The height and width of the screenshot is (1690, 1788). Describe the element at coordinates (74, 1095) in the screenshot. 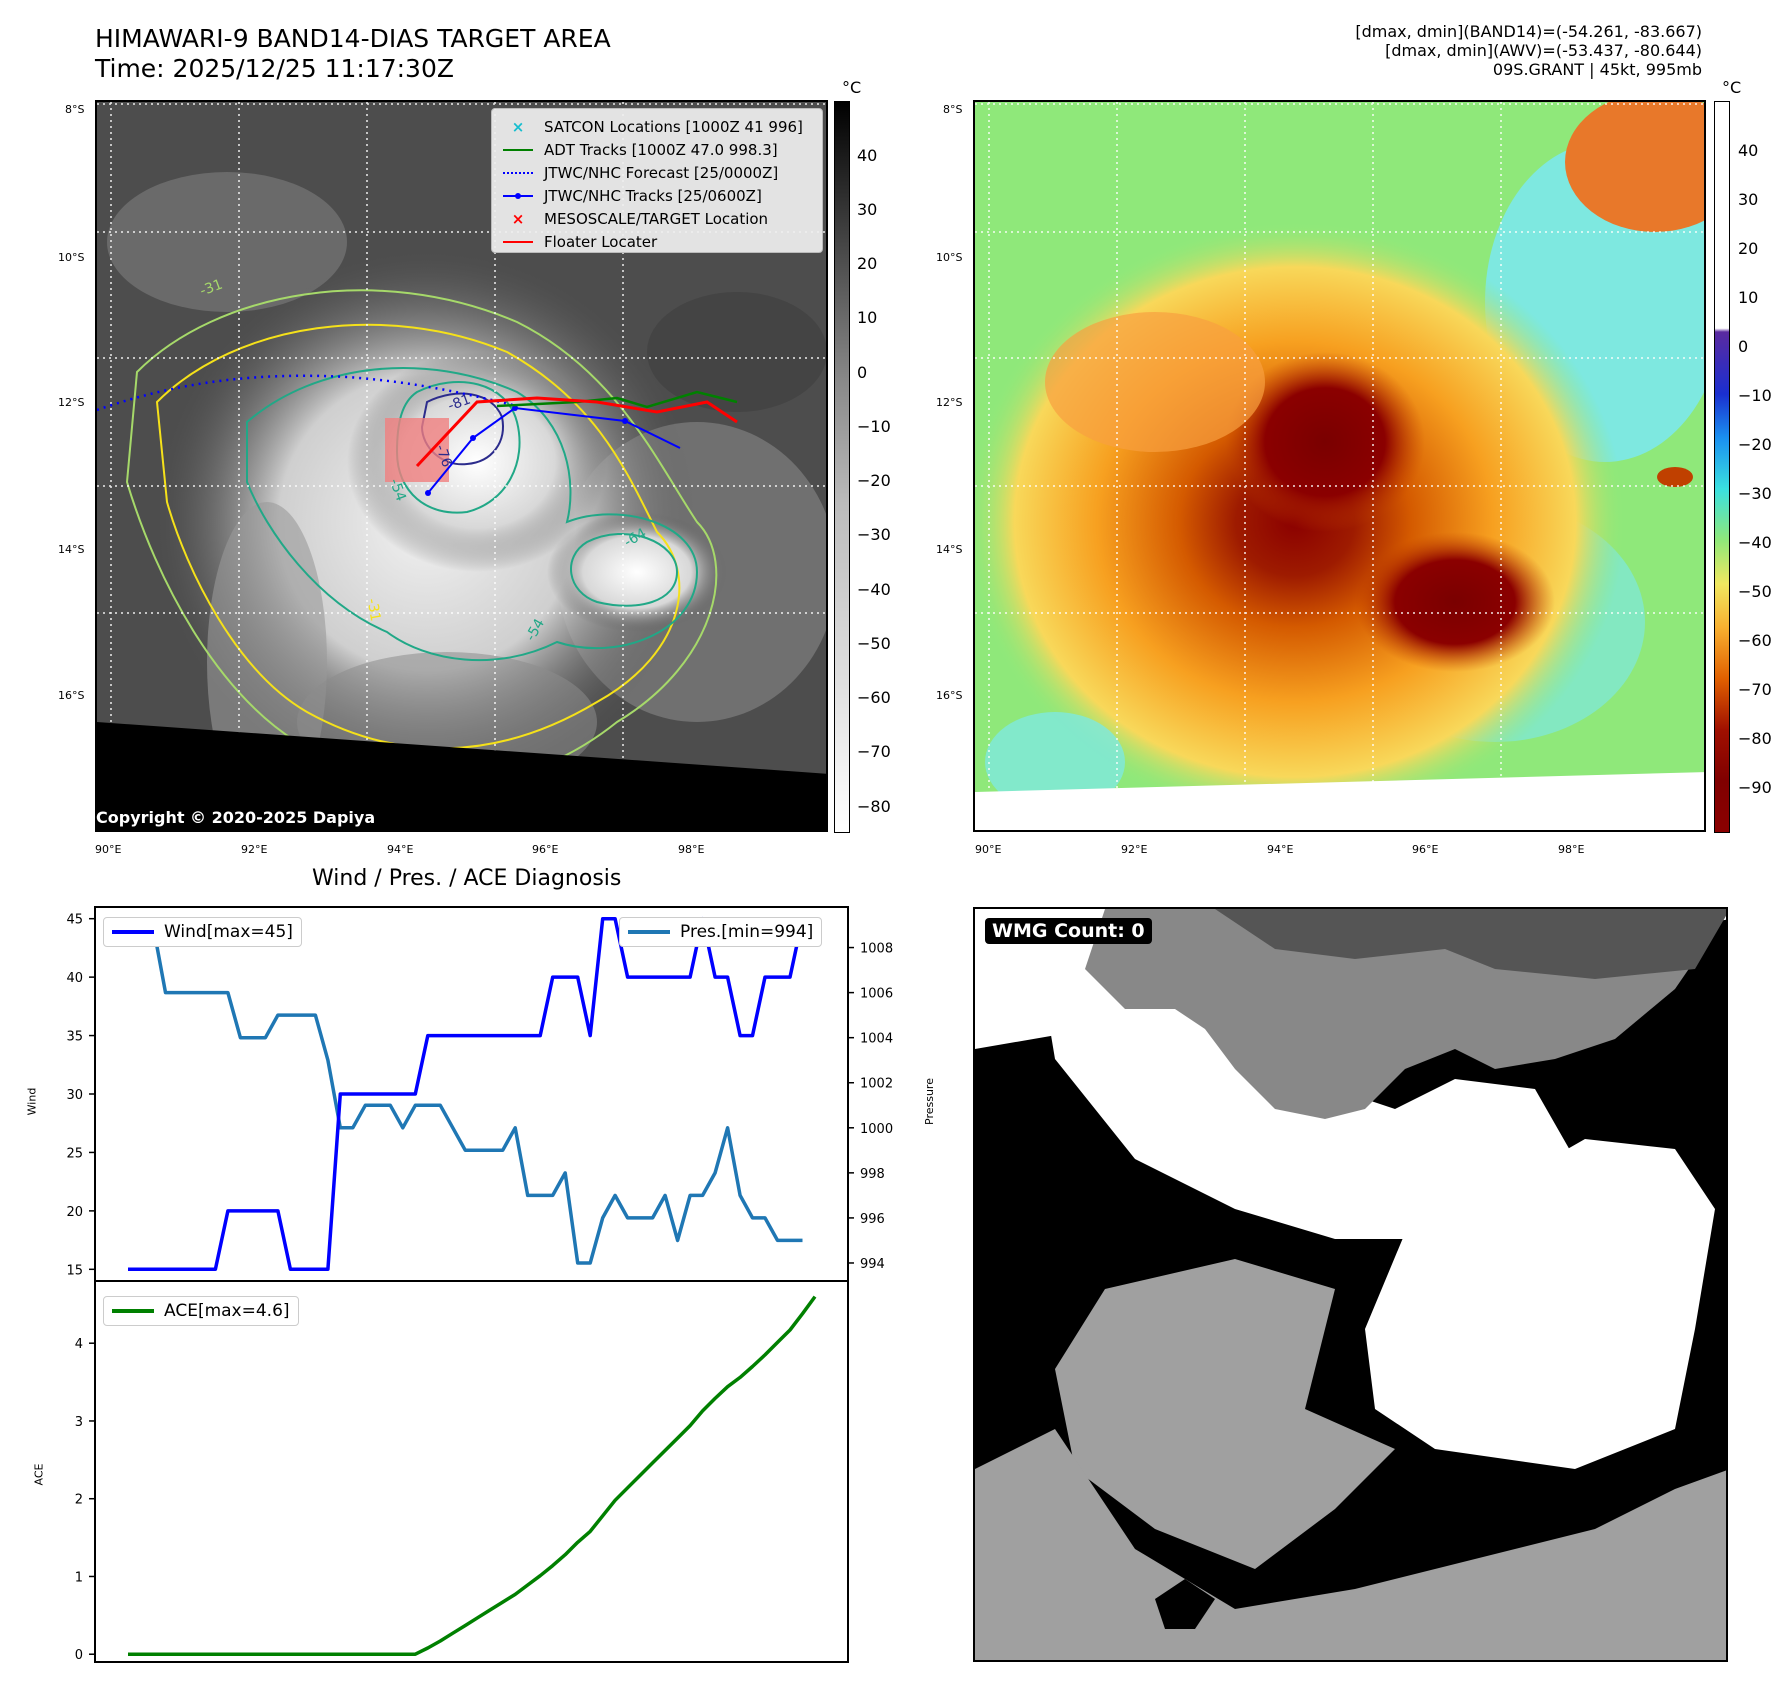

I see `wind-axis-tick-label: 30` at that location.